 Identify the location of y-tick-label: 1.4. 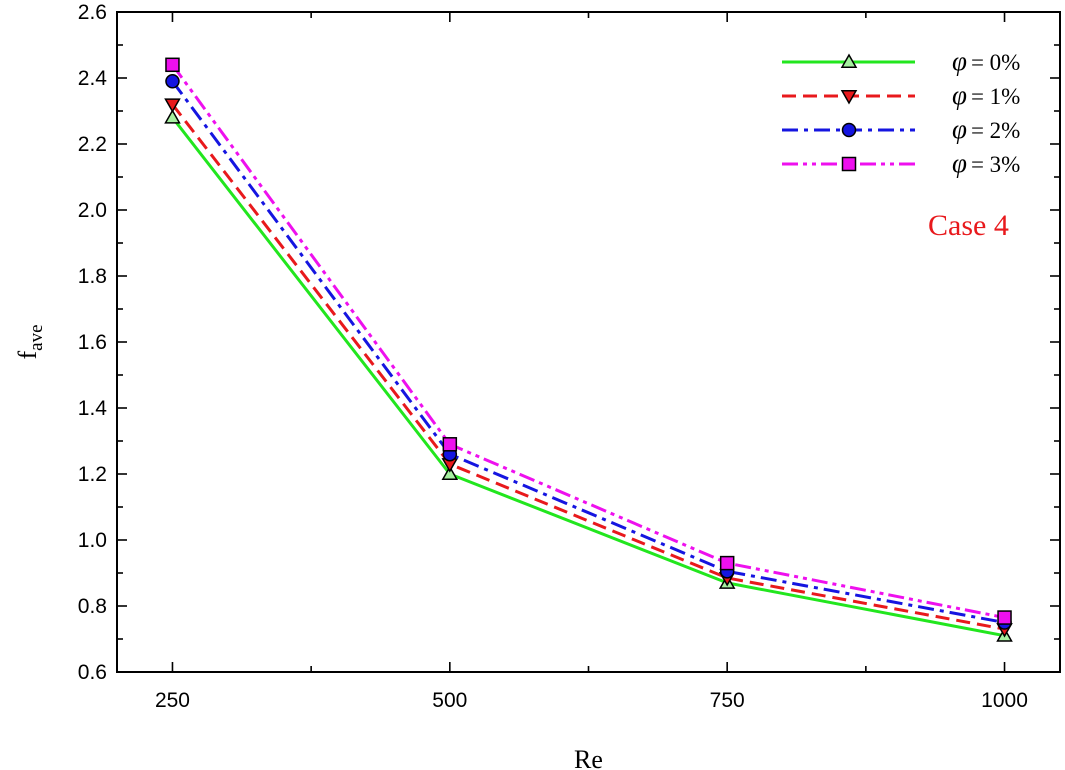
(93, 408).